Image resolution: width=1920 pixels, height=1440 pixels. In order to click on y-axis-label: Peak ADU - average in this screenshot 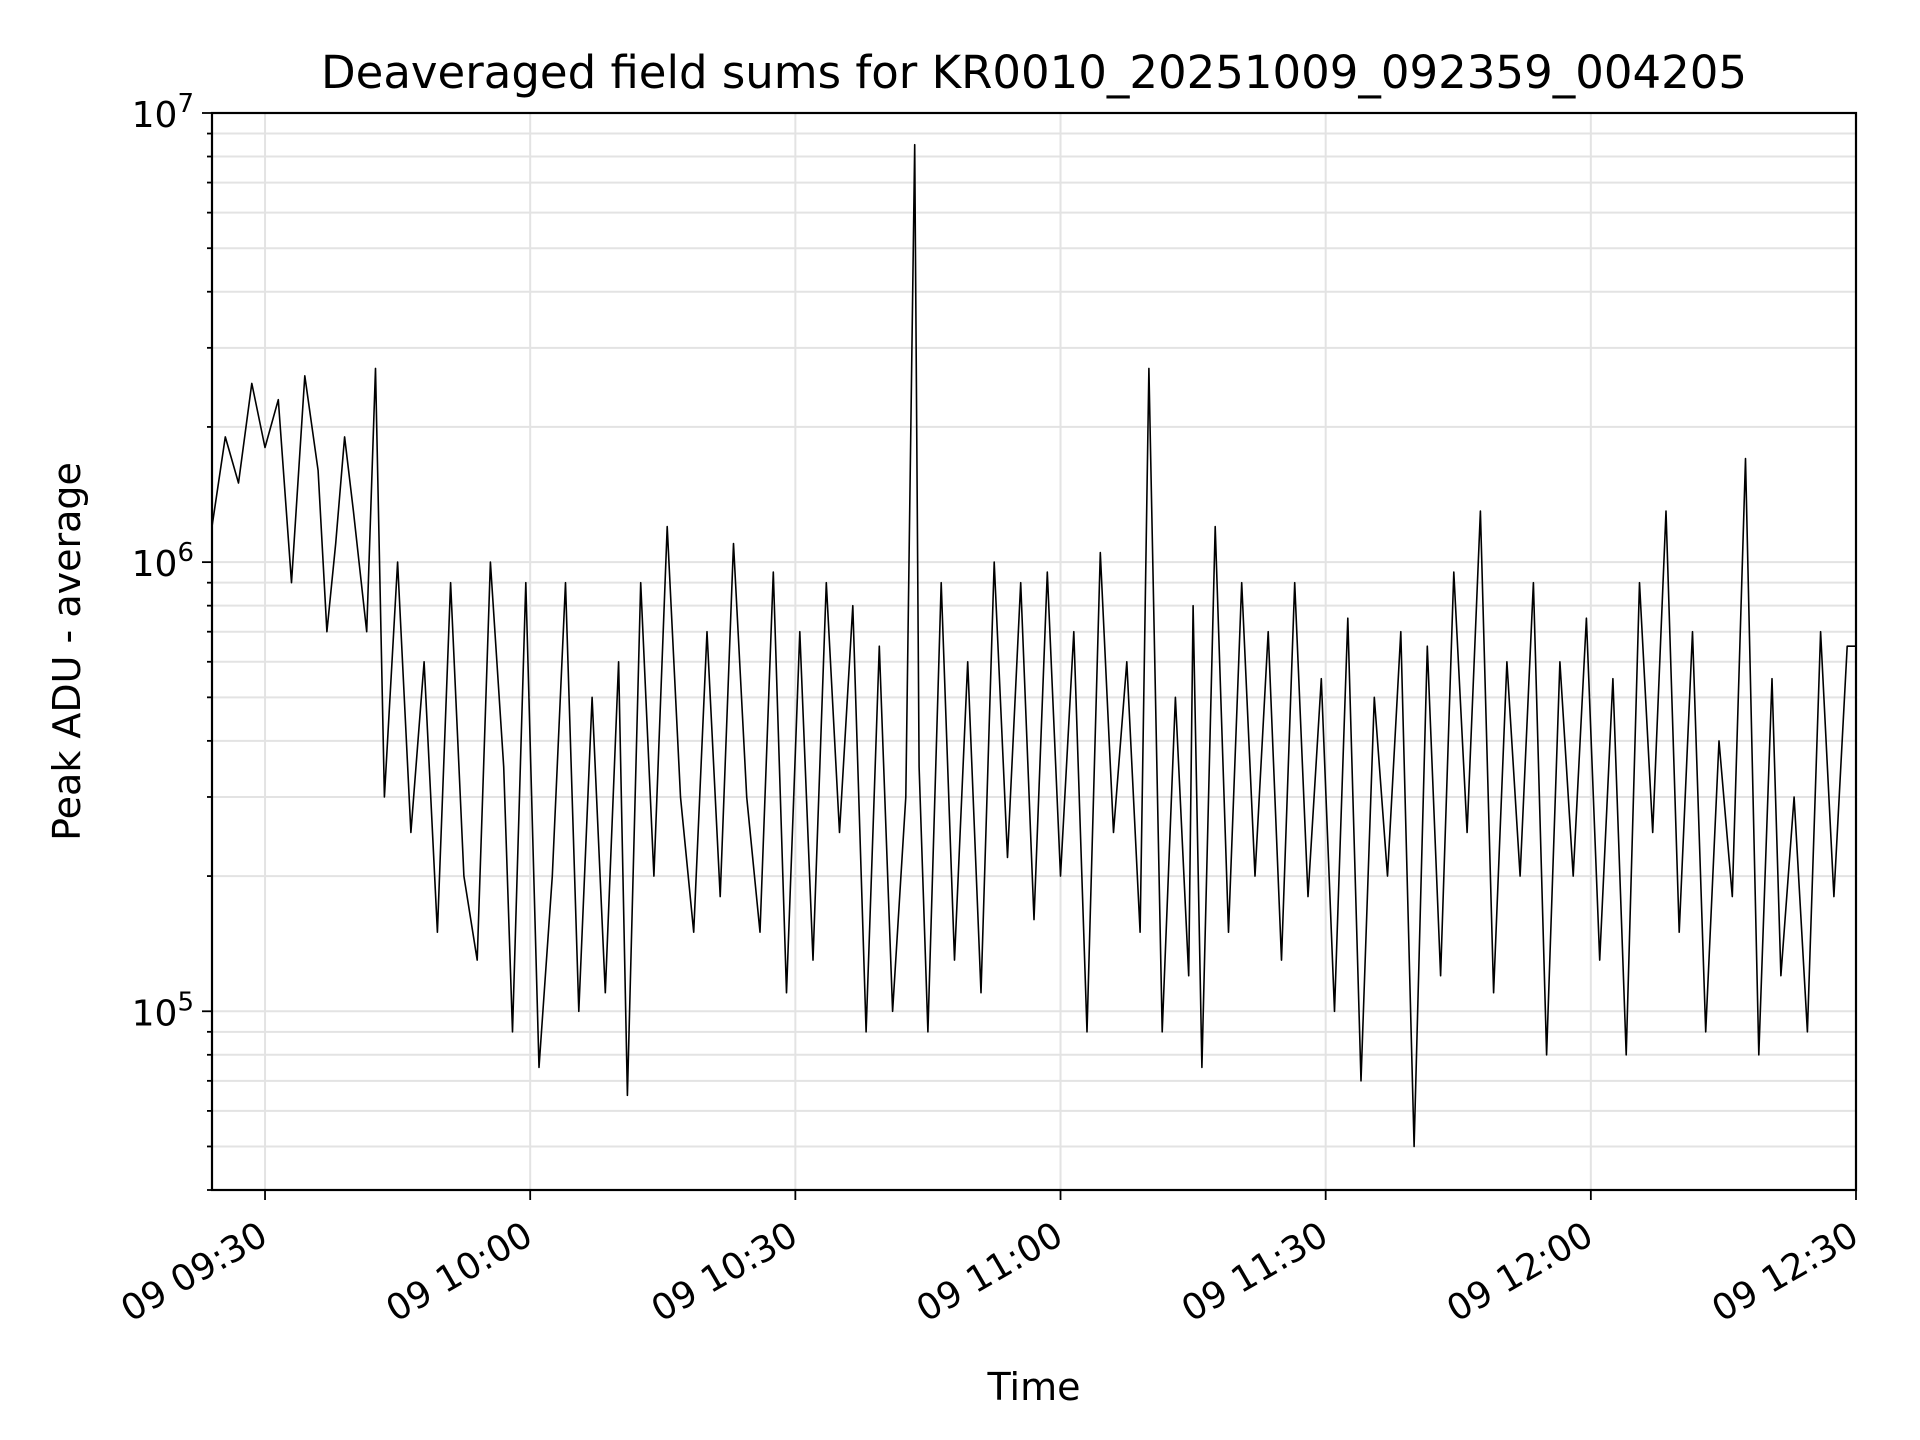, I will do `click(67, 651)`.